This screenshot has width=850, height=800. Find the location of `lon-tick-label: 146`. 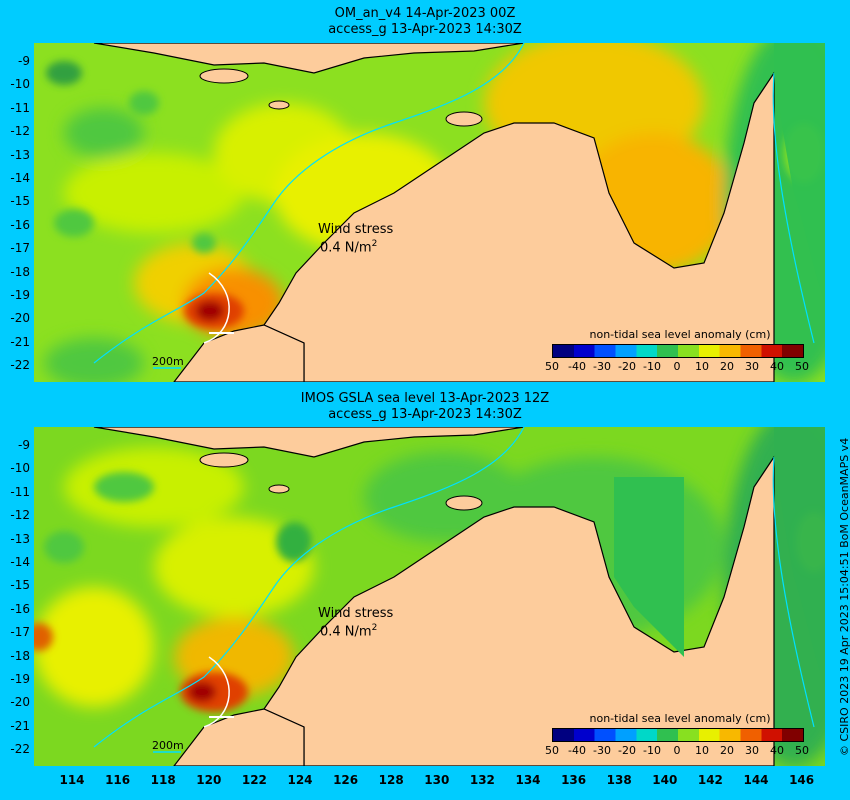

lon-tick-label: 146 is located at coordinates (802, 780).